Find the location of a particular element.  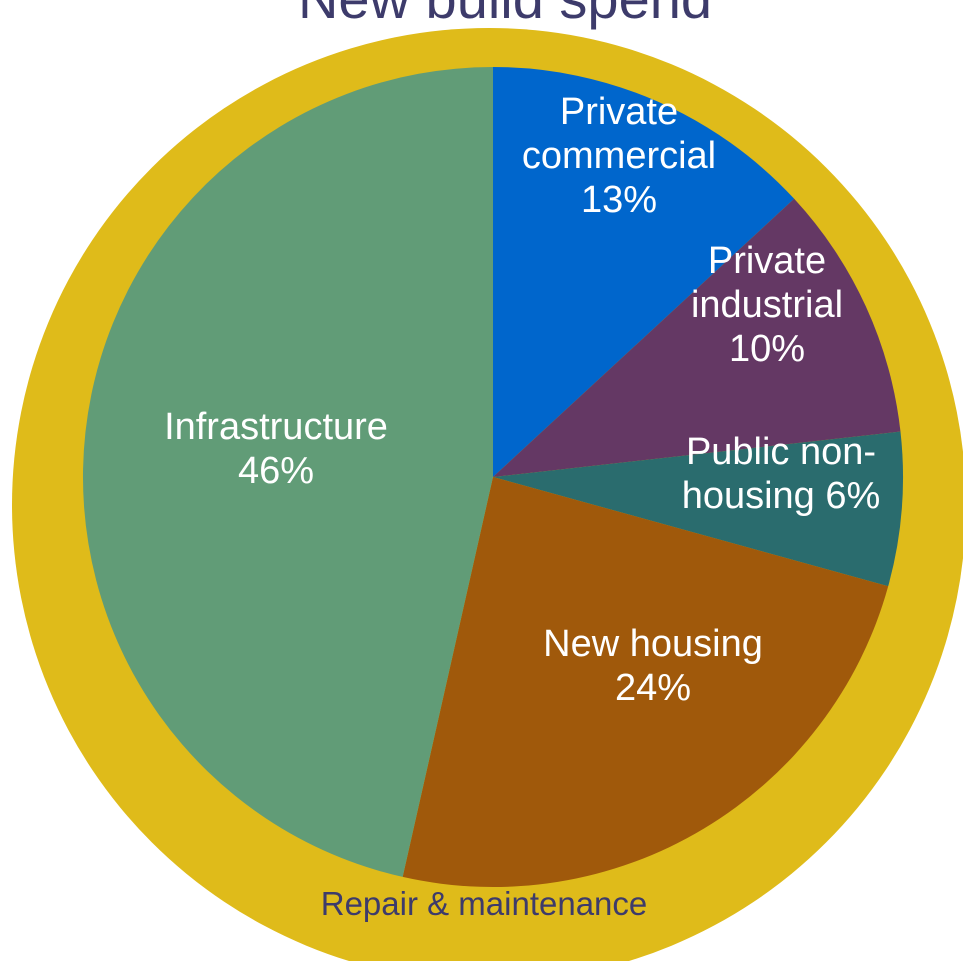

slice-label-line: industrial is located at coordinates (767, 305).